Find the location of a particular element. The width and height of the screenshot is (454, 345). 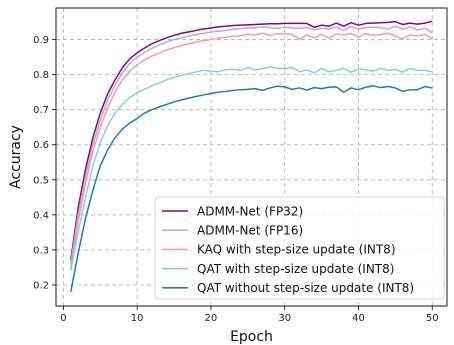

x-tick-label: 10 is located at coordinates (137, 318).